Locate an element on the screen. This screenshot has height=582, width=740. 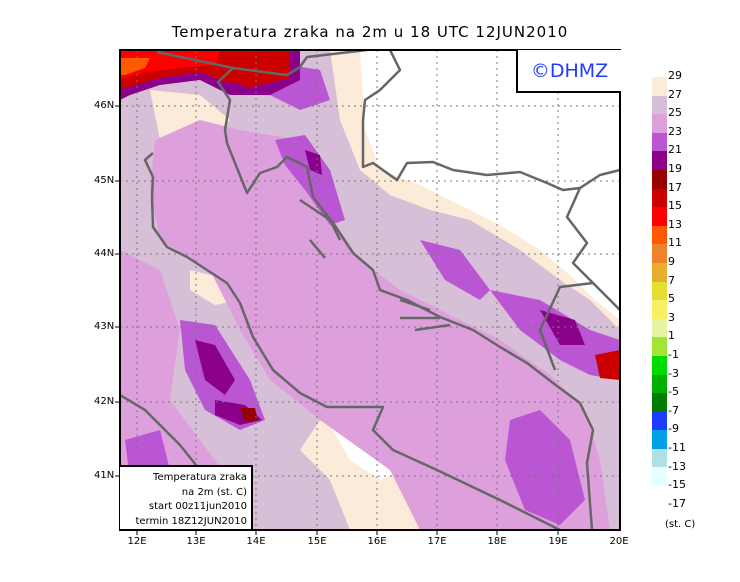
lat-label: 41N is located at coordinates (104, 475).